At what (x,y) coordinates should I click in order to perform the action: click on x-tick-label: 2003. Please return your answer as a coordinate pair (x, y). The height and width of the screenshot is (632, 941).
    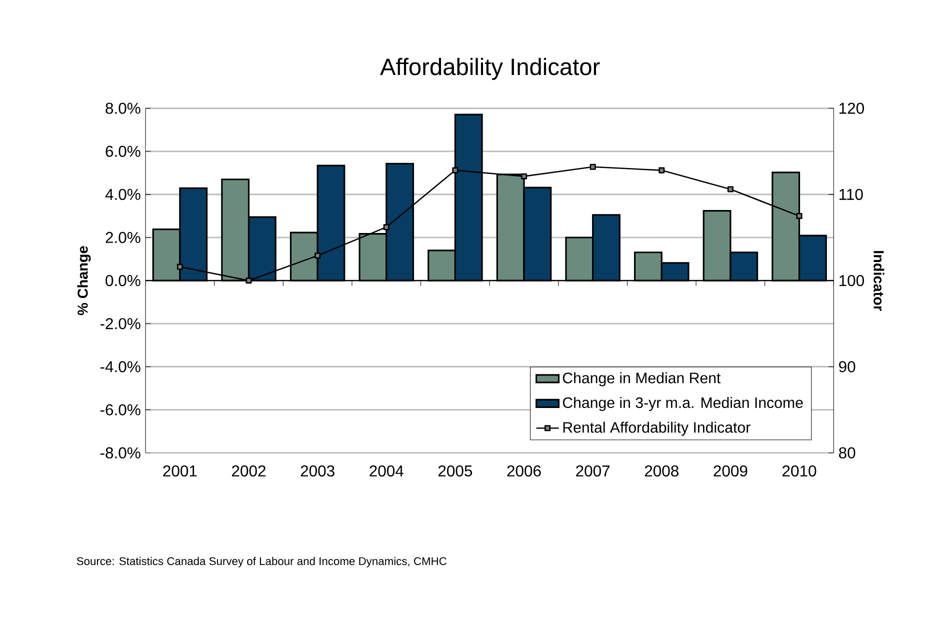
    Looking at the image, I should click on (317, 470).